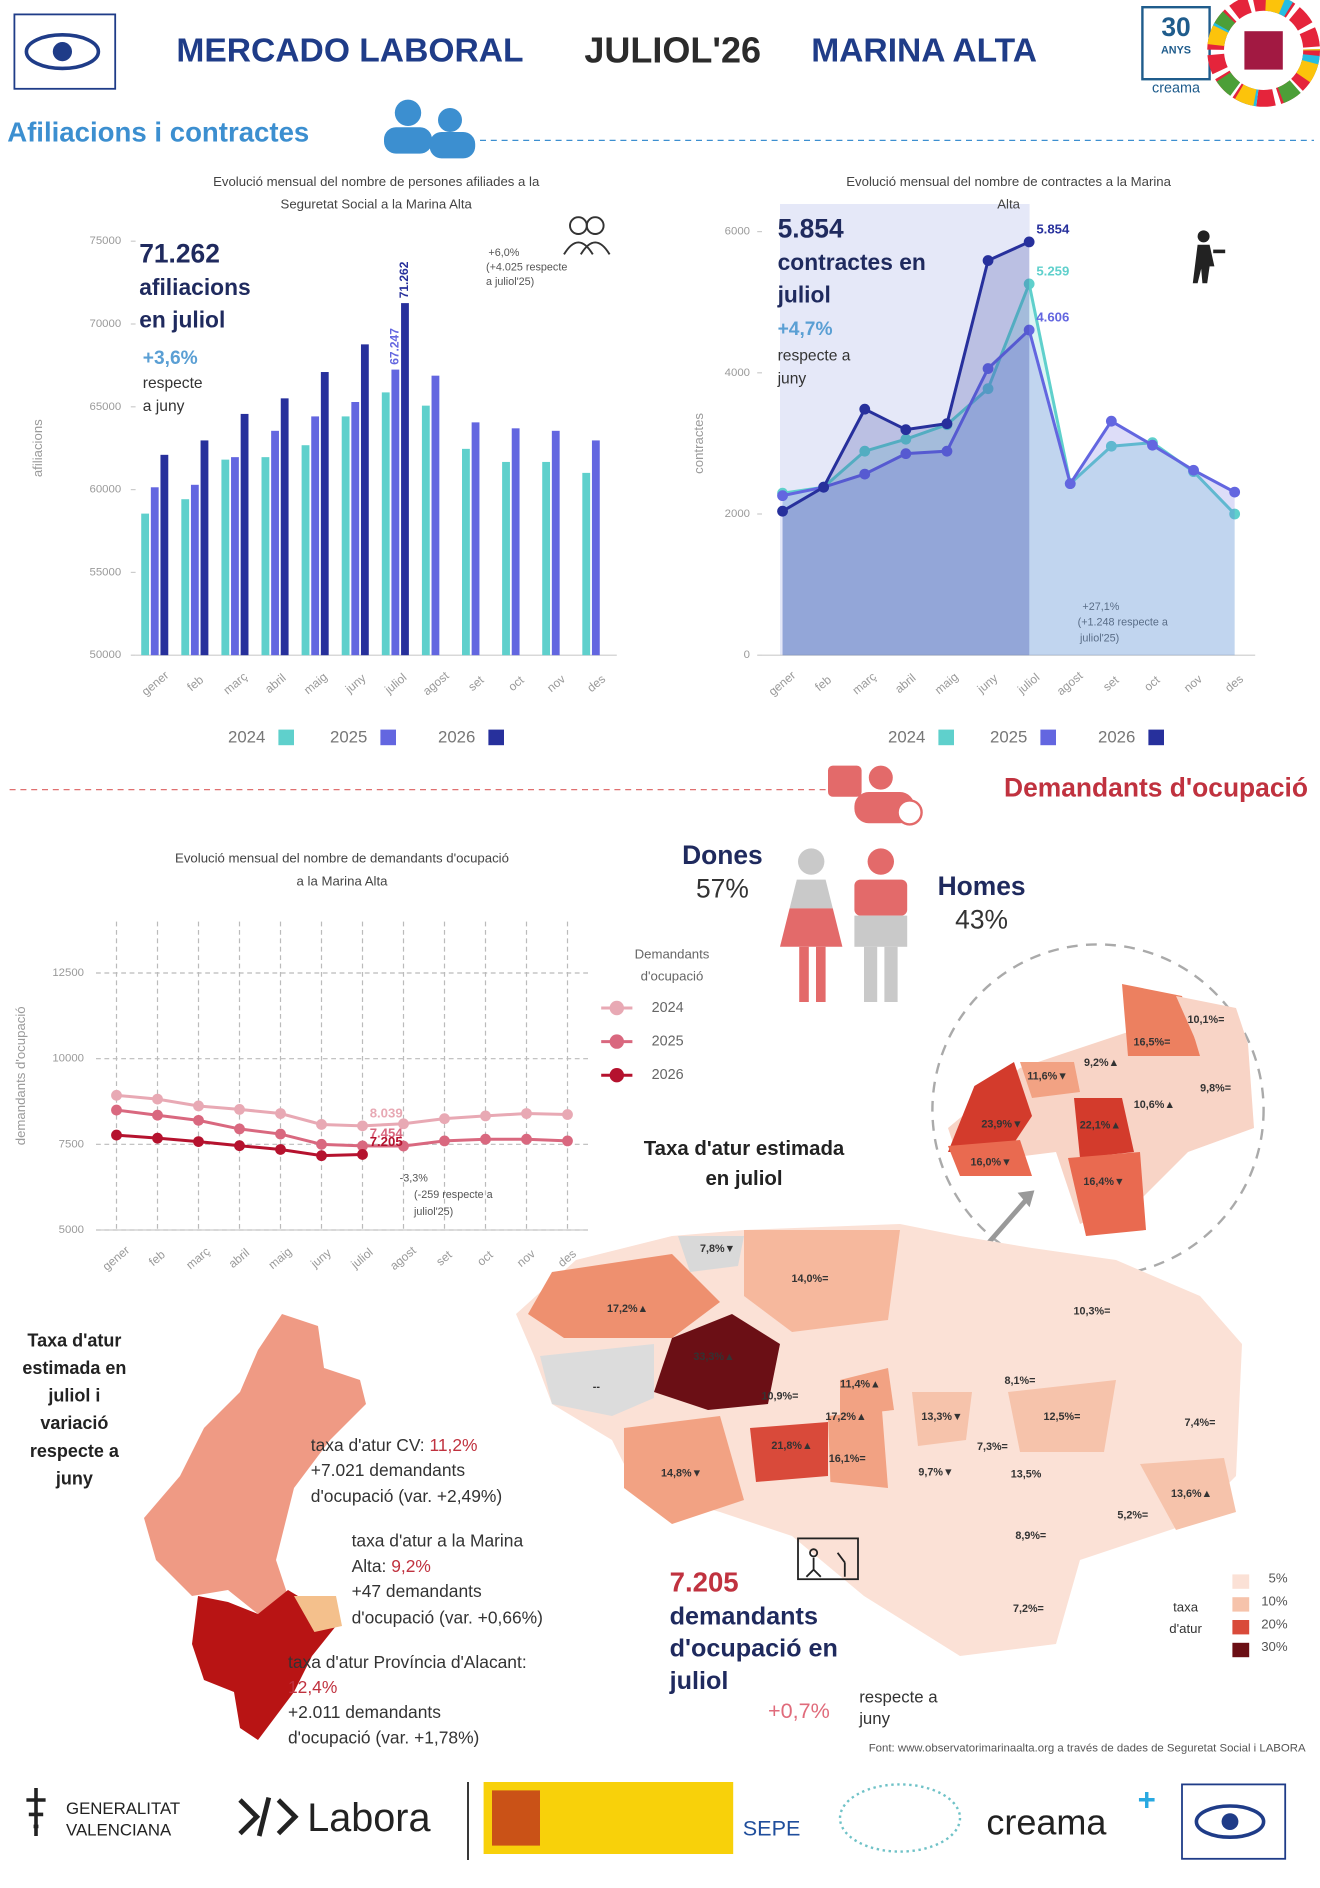  Describe the element at coordinates (946, 683) in the screenshot. I see `x-tick-label: maig` at that location.